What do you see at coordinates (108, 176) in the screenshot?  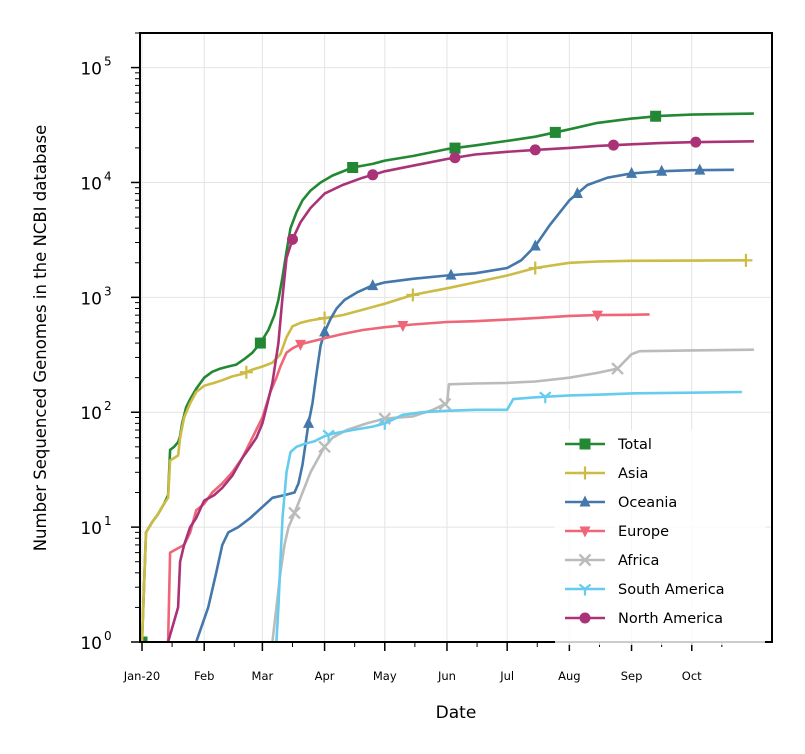 I see `y-tick-exponent: 4` at bounding box center [108, 176].